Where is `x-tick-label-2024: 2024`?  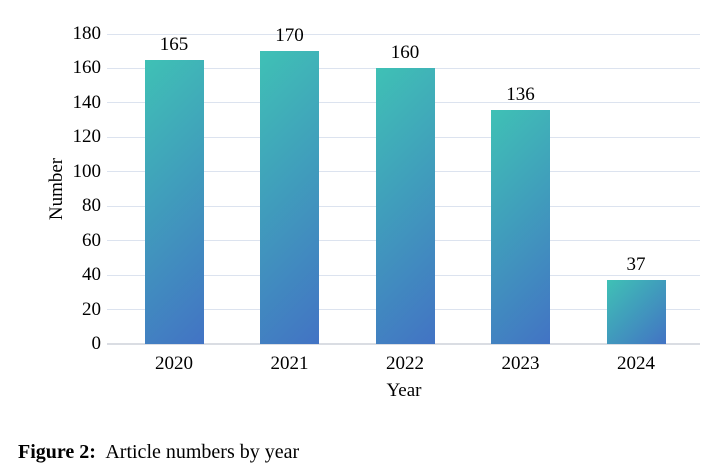 x-tick-label-2024: 2024 is located at coordinates (636, 363).